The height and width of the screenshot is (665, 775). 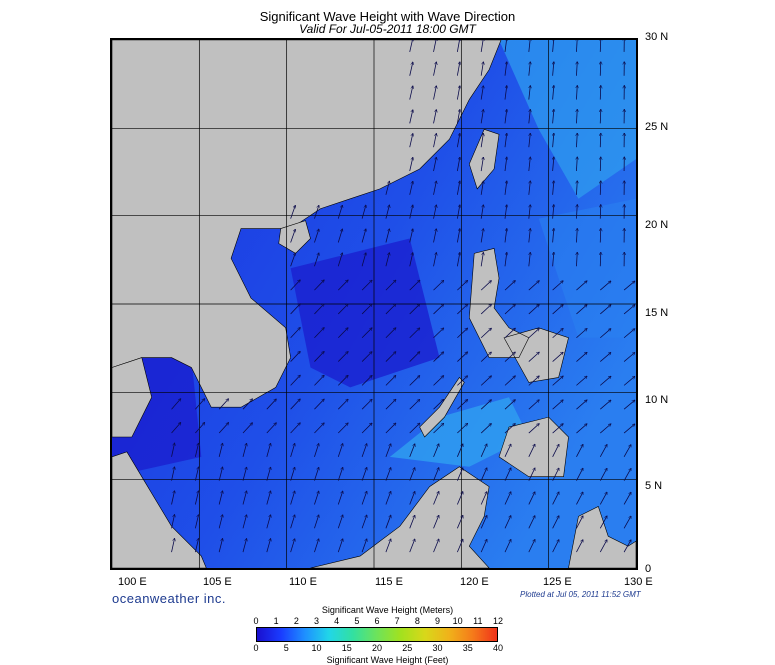 What do you see at coordinates (132, 582) in the screenshot?
I see `lon-label-100e: 100 E` at bounding box center [132, 582].